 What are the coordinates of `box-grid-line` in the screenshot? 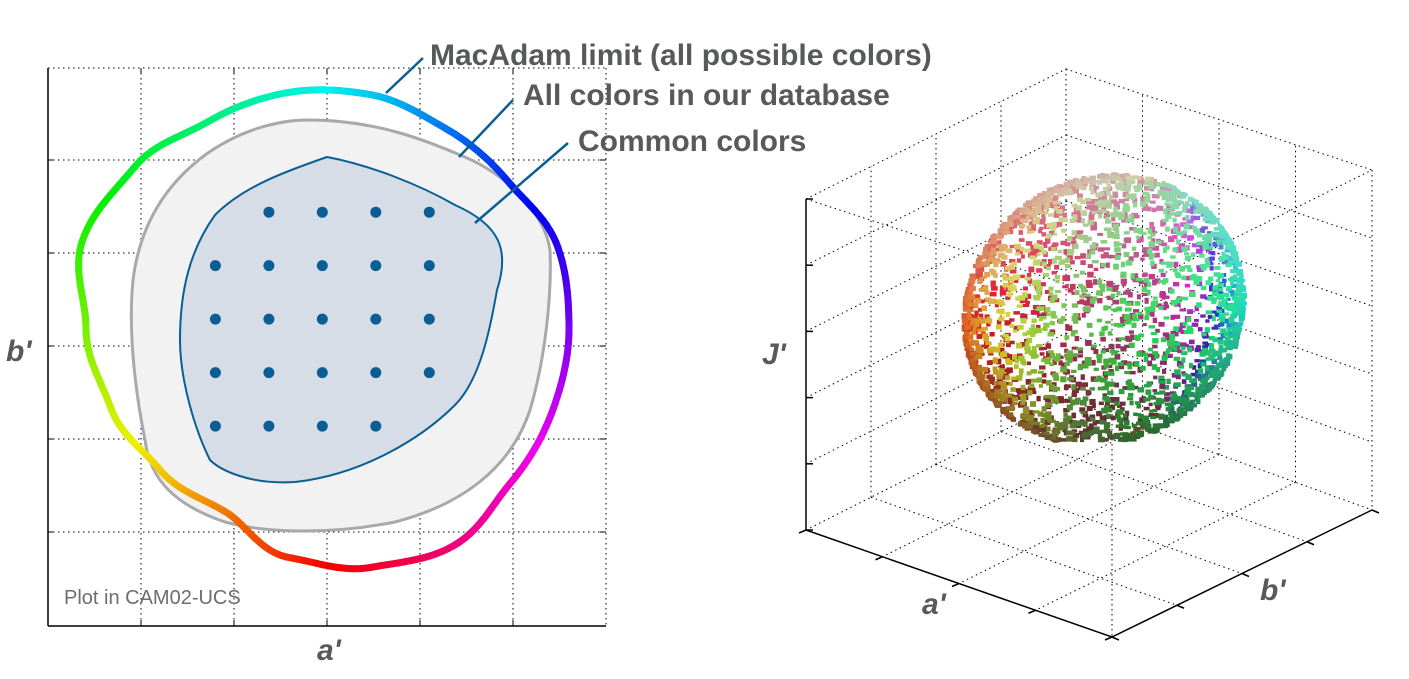 It's located at (936, 332).